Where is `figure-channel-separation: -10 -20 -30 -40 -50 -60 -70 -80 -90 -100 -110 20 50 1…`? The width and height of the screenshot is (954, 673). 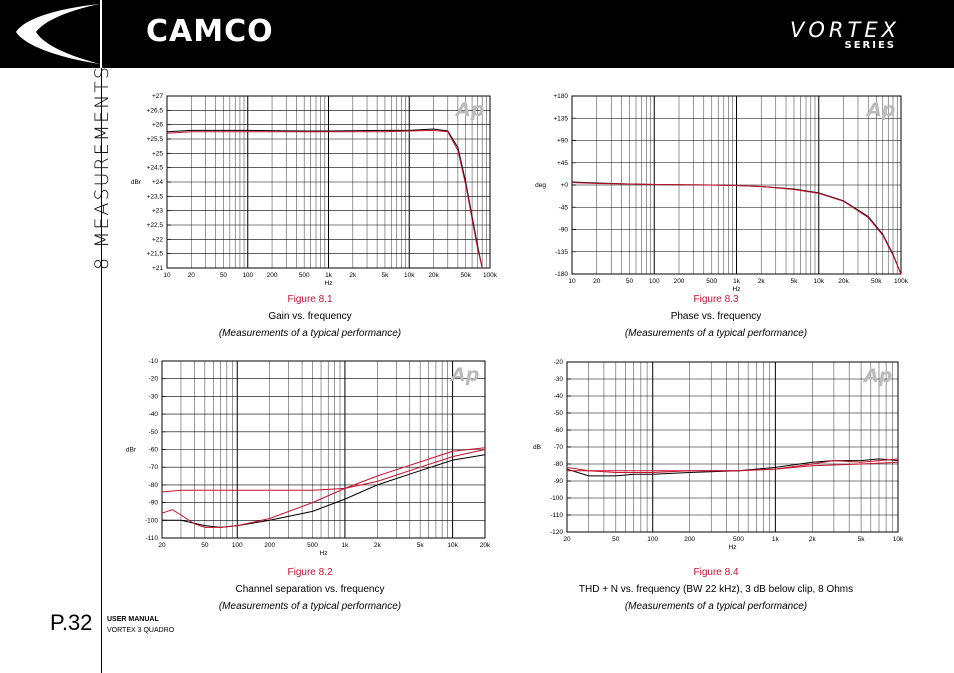 figure-channel-separation: -10 -20 -30 -40 -50 -60 -70 -80 -90 -100 -110 20 50 1… is located at coordinates (310, 460).